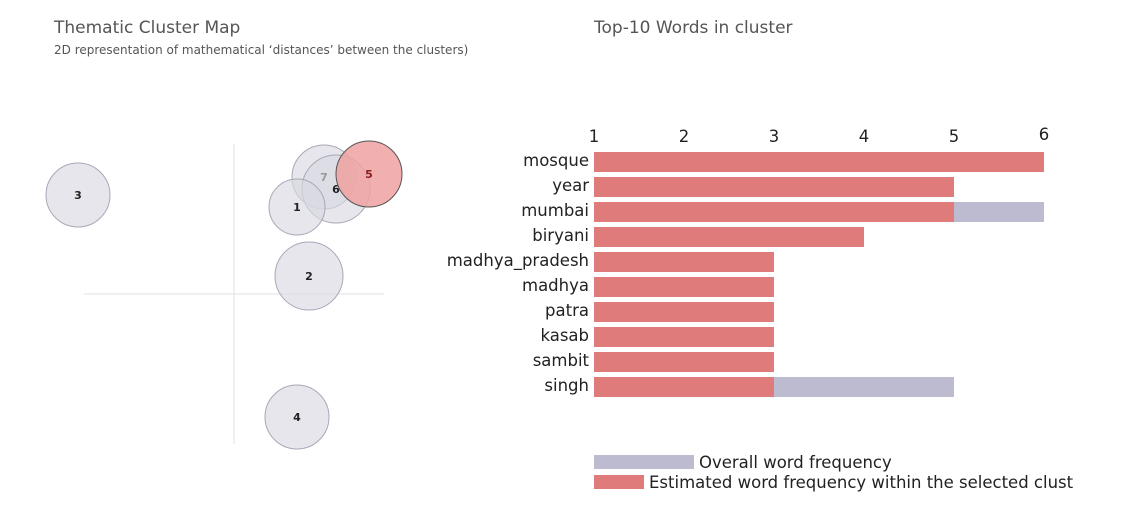  Describe the element at coordinates (518, 261) in the screenshot. I see `category-label: madhya_pradesh` at that location.